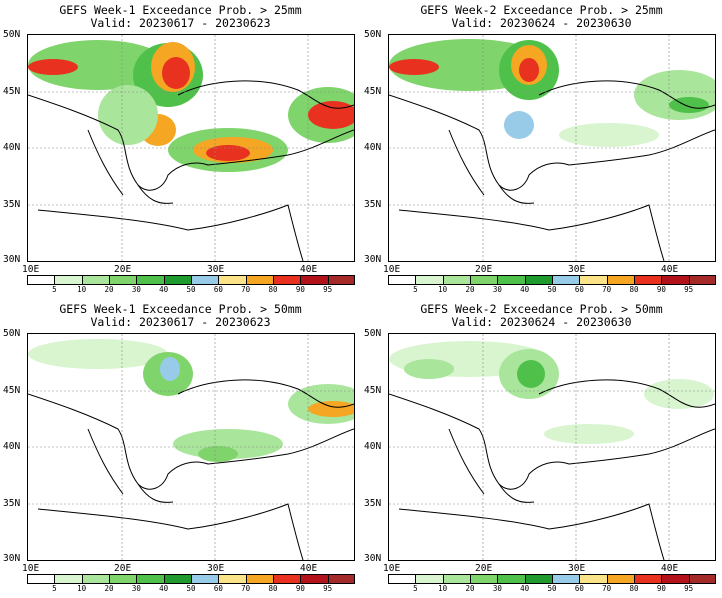 The image size is (722, 598). I want to click on colorbar-tick-label: 40, so click(164, 588).